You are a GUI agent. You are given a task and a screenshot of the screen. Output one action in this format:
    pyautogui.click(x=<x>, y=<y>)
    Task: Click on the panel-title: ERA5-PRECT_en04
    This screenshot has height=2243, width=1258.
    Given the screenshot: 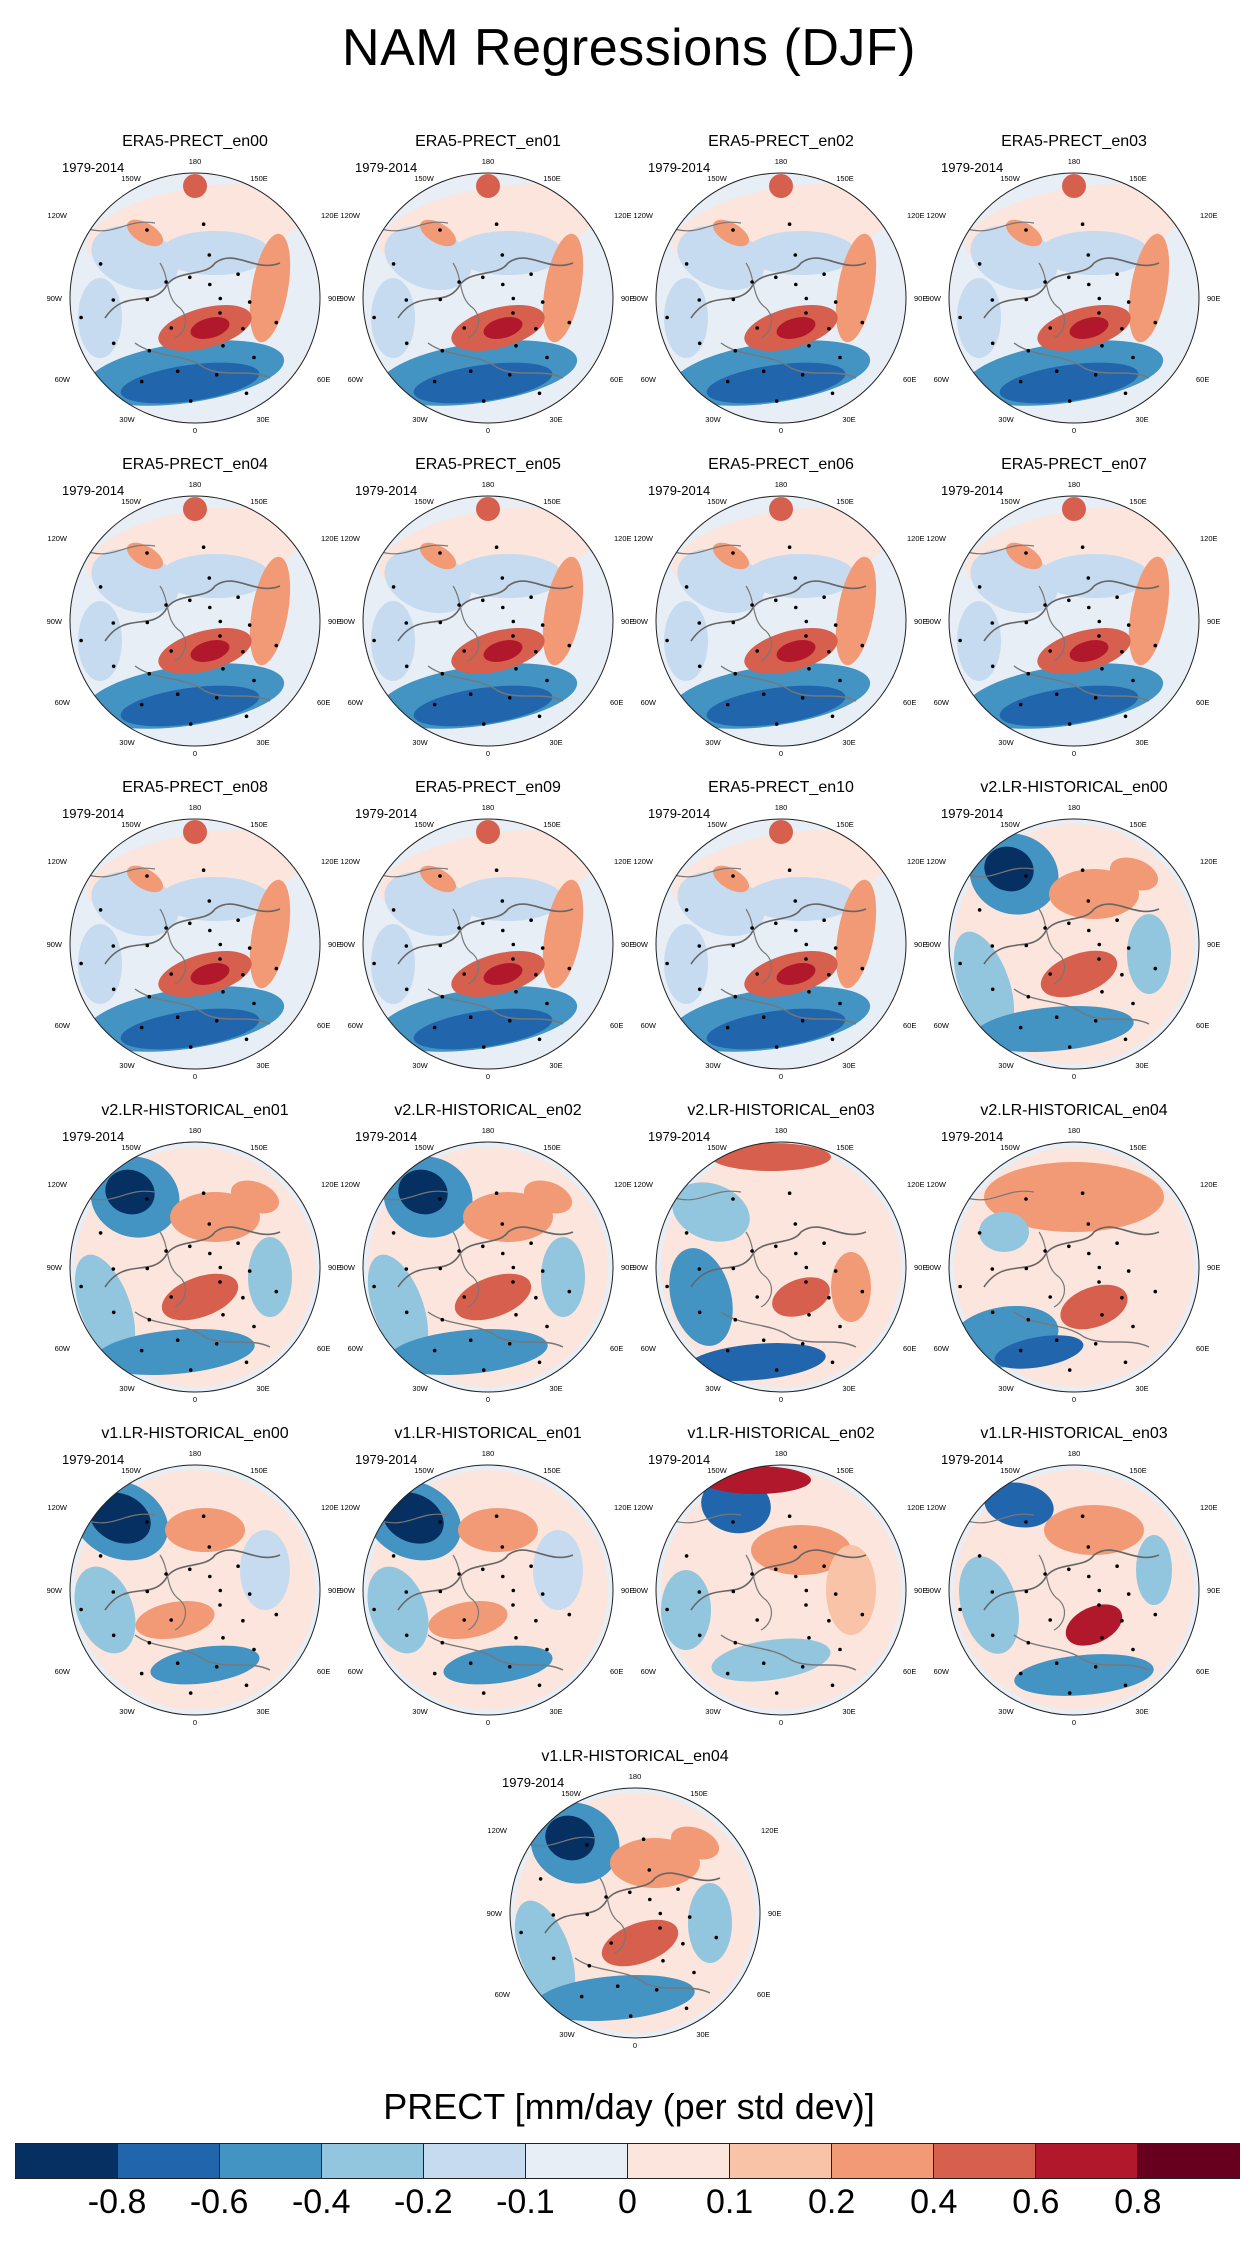 What is the action you would take?
    pyautogui.click(x=195, y=464)
    